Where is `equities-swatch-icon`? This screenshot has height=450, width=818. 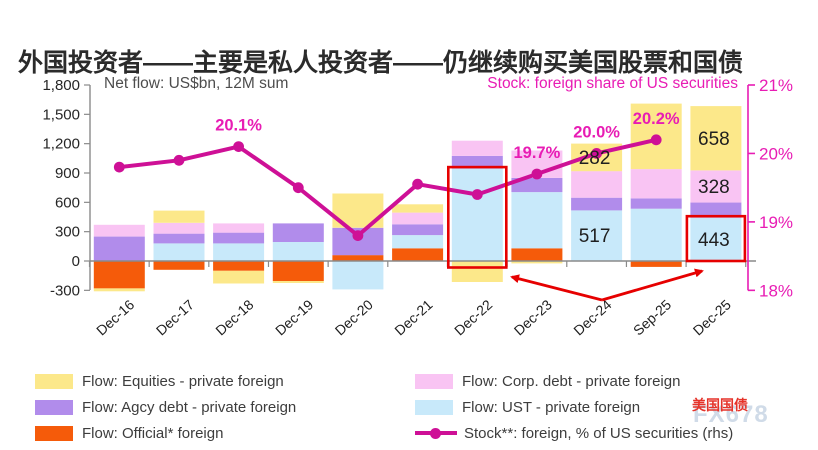 equities-swatch-icon is located at coordinates (54, 381).